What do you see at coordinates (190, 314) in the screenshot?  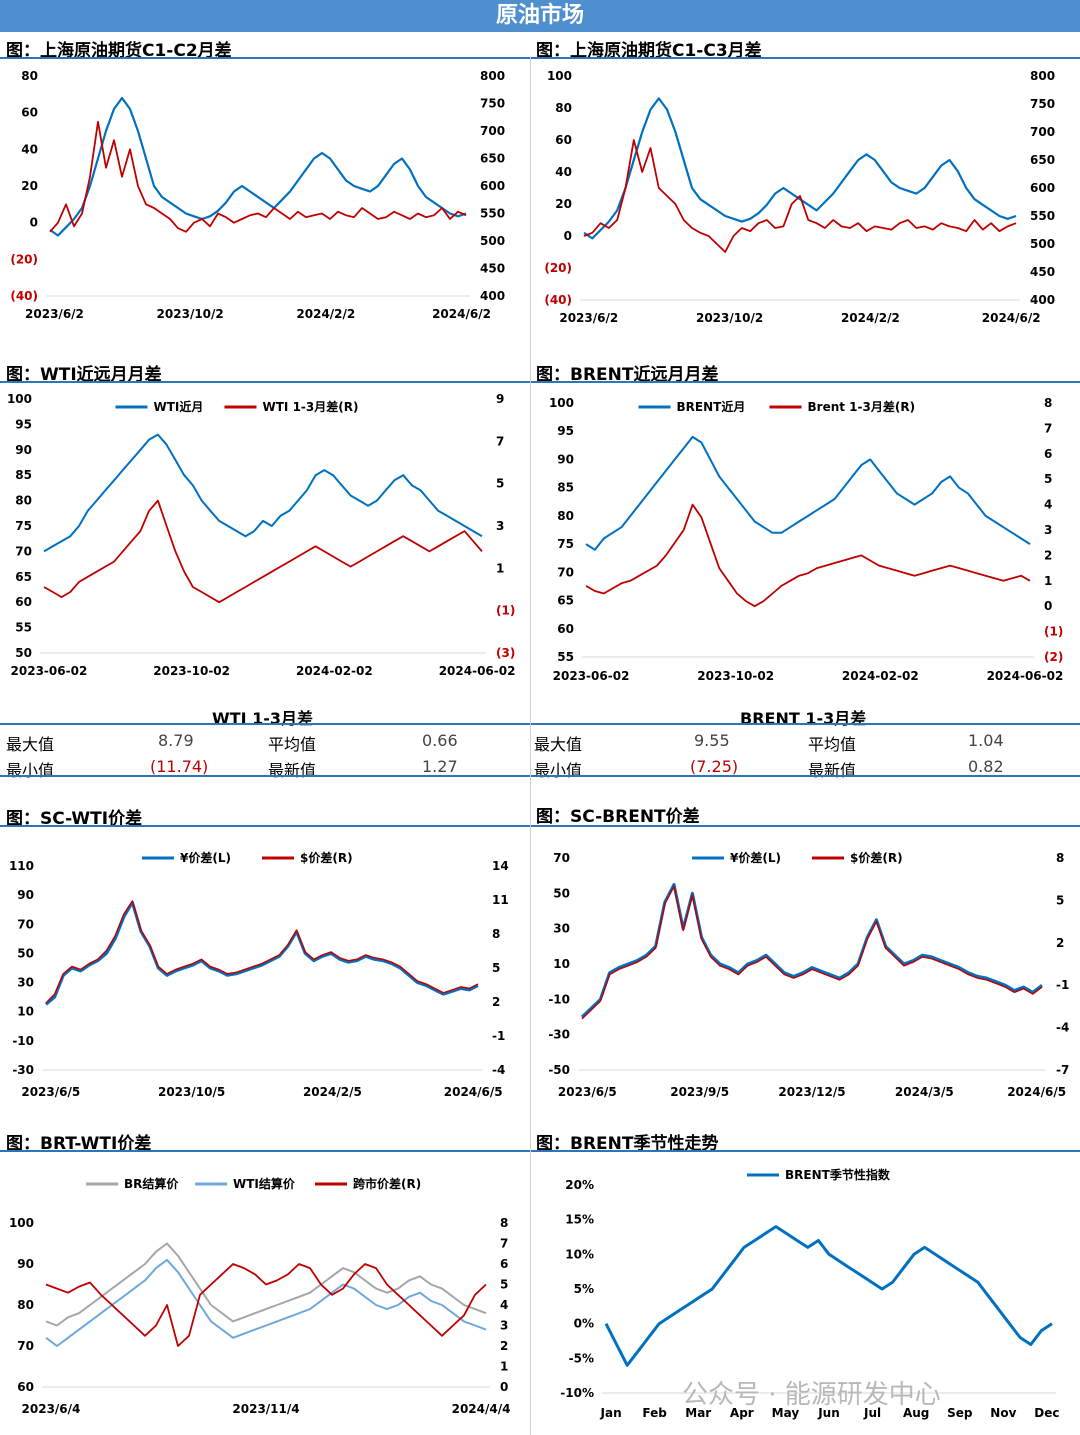 I see `x-tick-label: 2023/10/2` at bounding box center [190, 314].